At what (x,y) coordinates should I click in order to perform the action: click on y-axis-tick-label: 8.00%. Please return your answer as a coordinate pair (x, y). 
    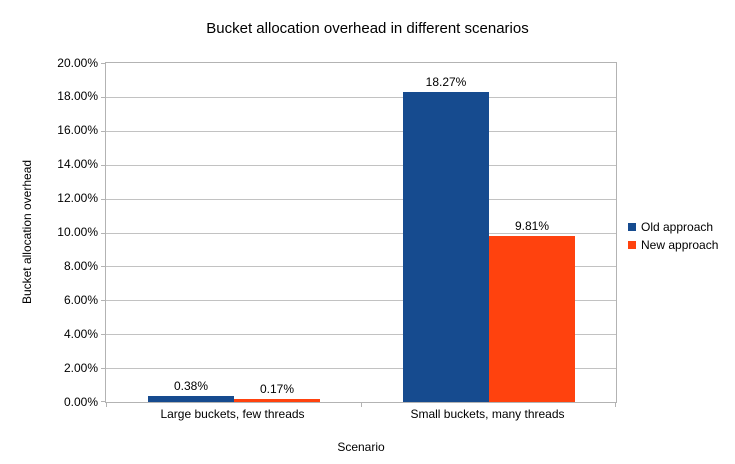
    Looking at the image, I should click on (80, 266).